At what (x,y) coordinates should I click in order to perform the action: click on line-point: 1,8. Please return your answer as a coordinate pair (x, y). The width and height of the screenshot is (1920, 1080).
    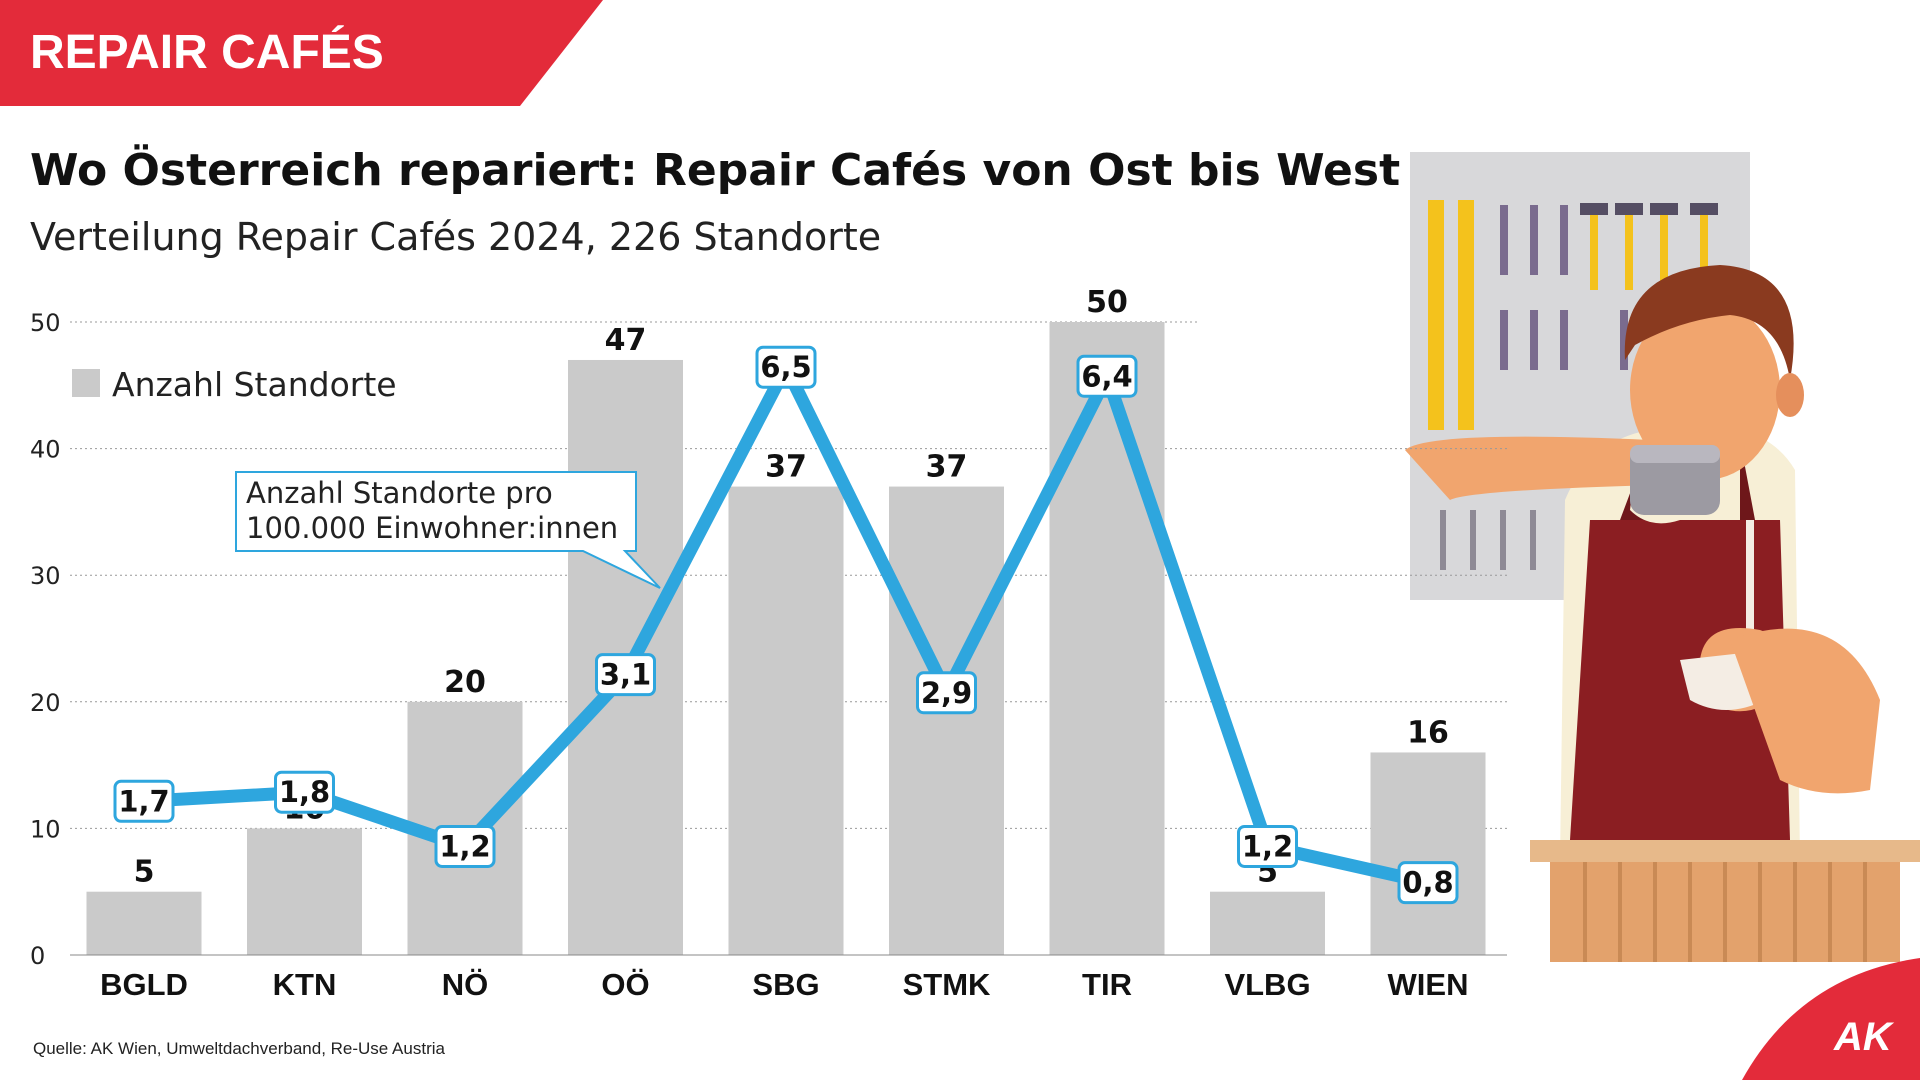
    Looking at the image, I should click on (304, 792).